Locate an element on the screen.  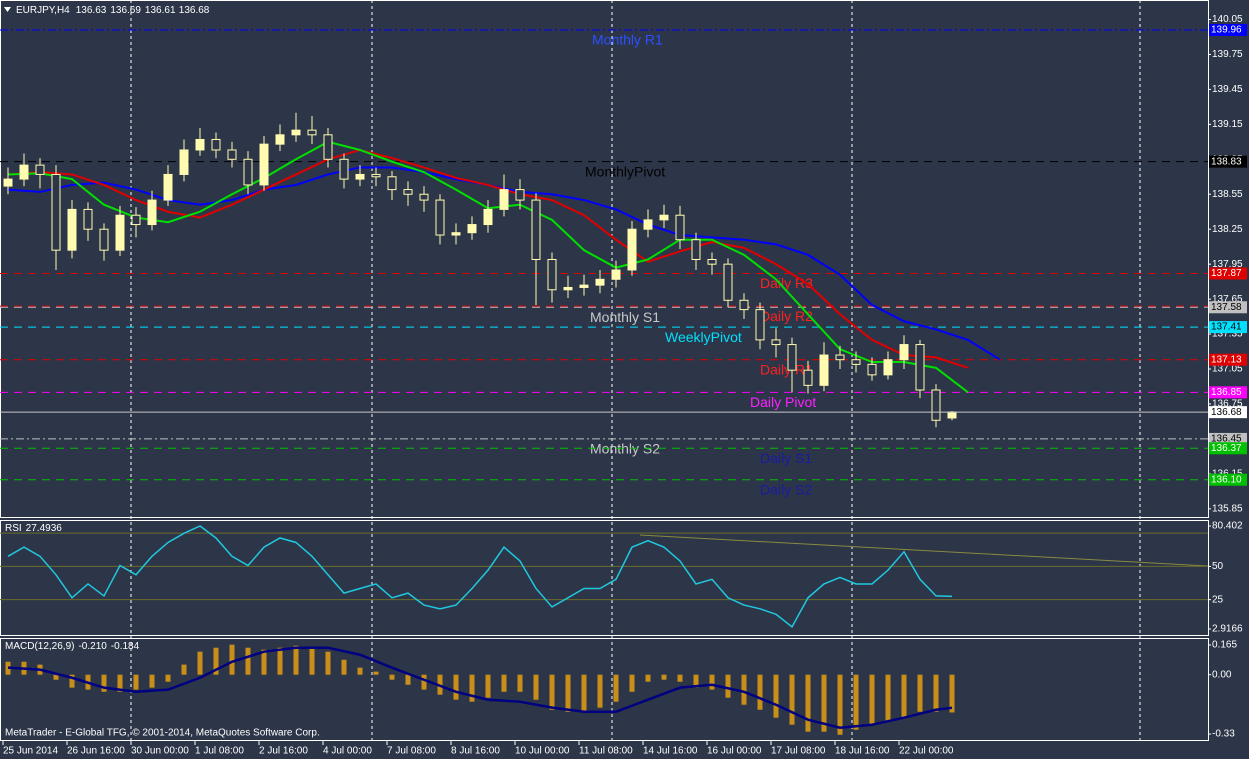
price-header: EURJPY,H4 136.63 136.69 136.61 136.68 is located at coordinates (113, 10).